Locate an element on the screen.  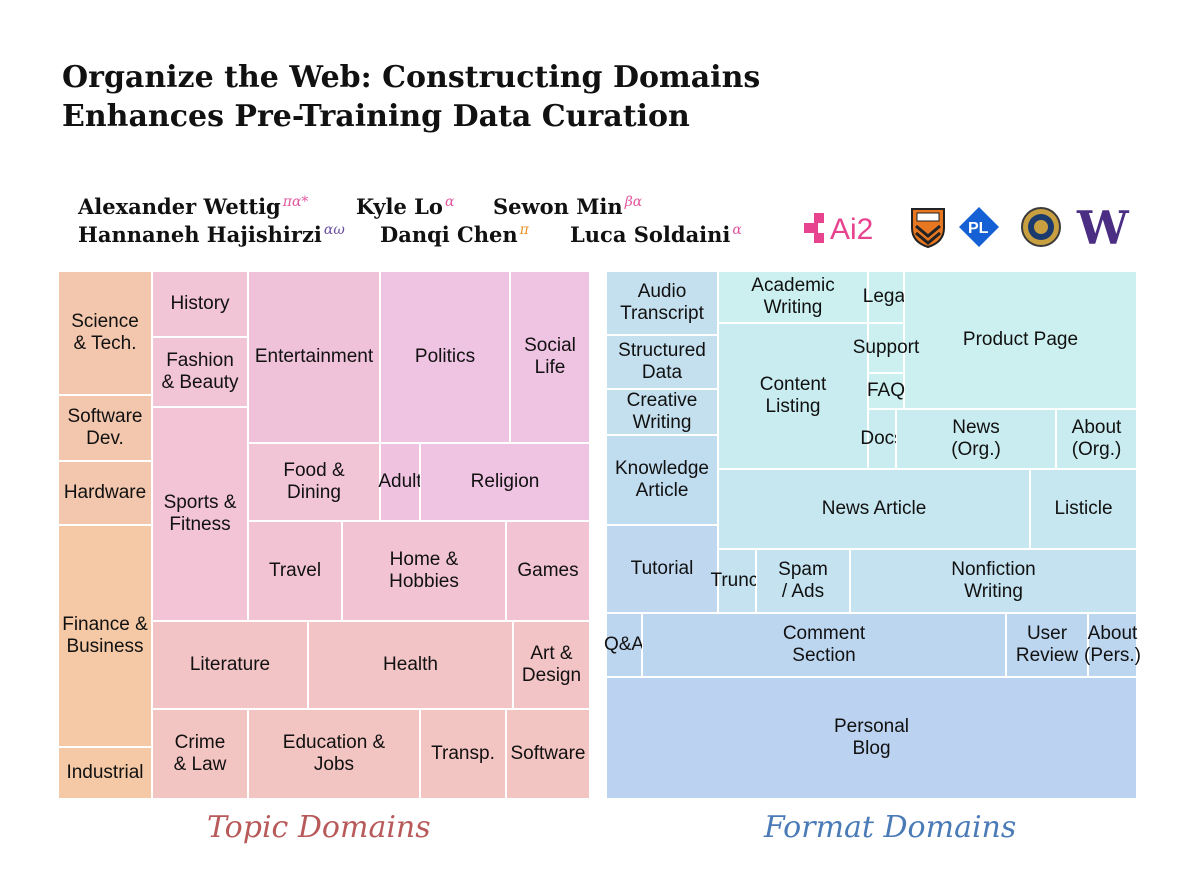
author-2: Kyle Lo α is located at coordinates (405, 206).